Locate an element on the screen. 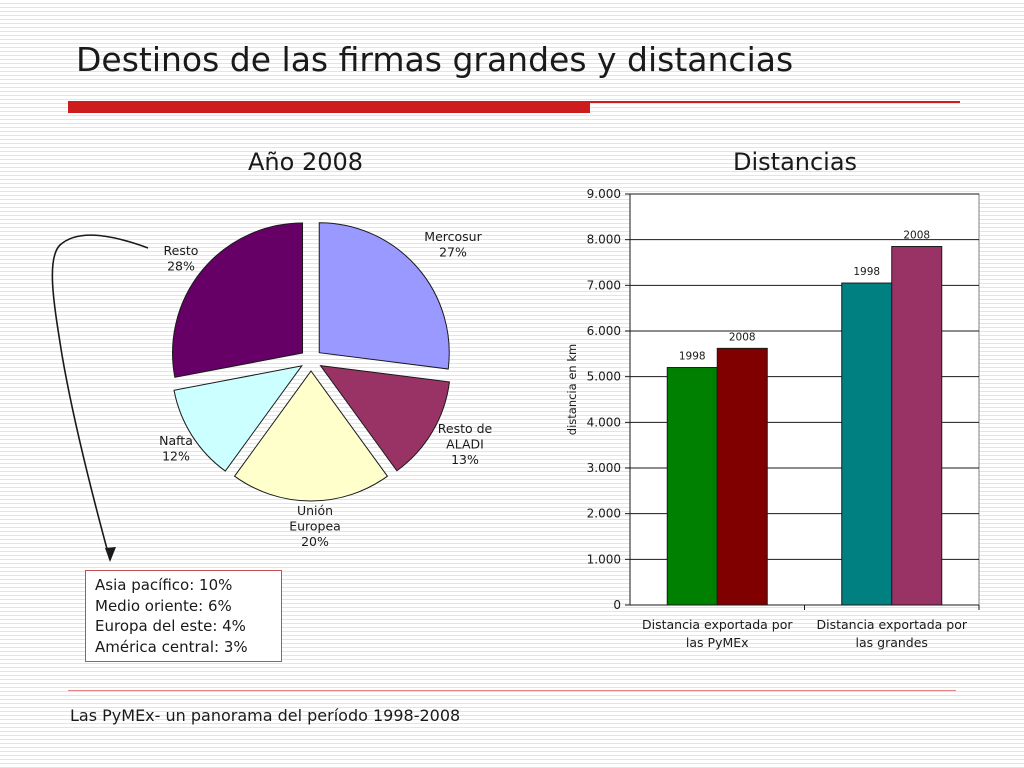 This screenshot has width=1024, height=768. footer-divider is located at coordinates (512, 690).